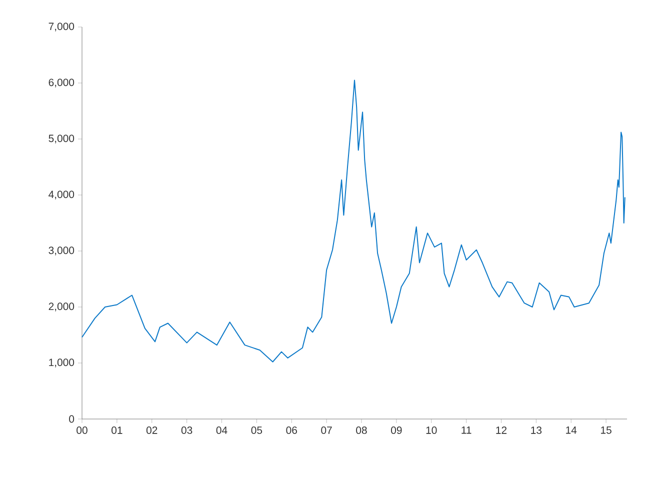 The width and height of the screenshot is (665, 485). Describe the element at coordinates (326, 430) in the screenshot. I see `x-tick-label: 07` at that location.